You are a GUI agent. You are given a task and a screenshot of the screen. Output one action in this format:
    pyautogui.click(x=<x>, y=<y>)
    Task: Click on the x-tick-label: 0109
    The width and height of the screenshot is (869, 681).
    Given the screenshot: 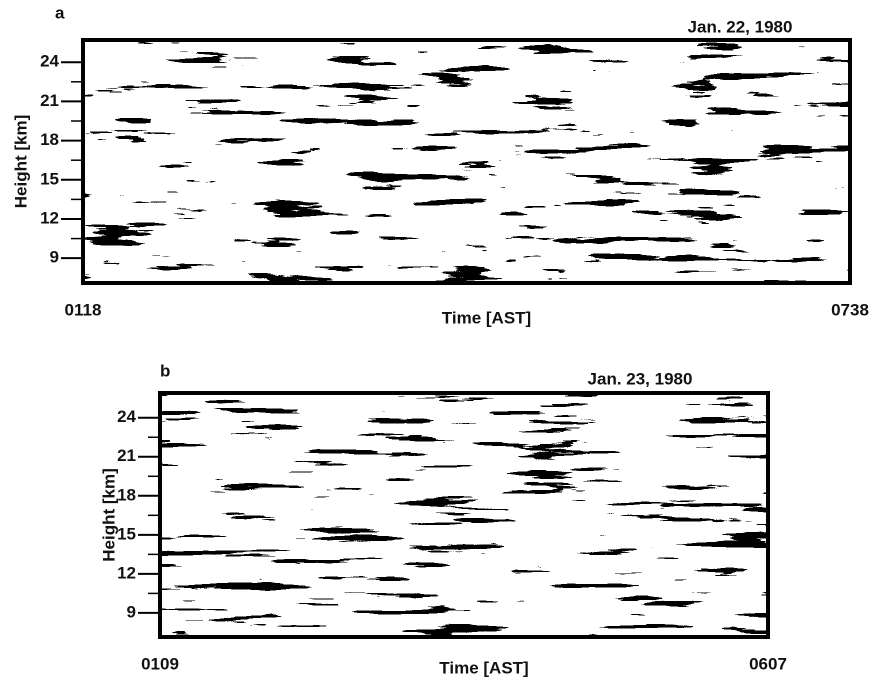 What is the action you would take?
    pyautogui.click(x=160, y=663)
    